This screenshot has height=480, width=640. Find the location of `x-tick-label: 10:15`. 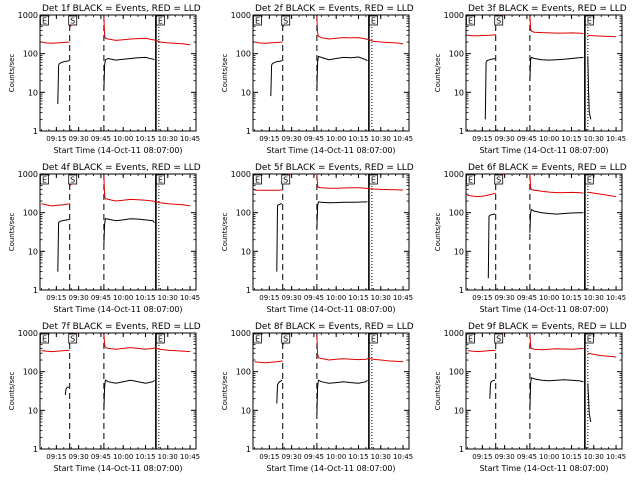

x-tick-label: 10:15 is located at coordinates (571, 457).